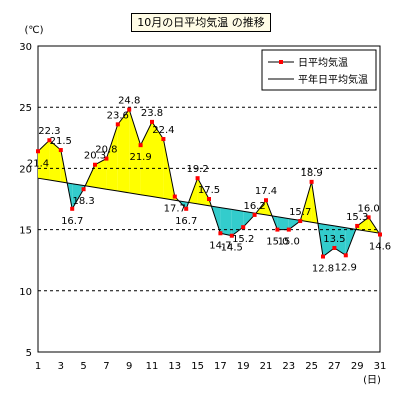 Image resolution: width=400 pixels, height=404 pixels. I want to click on data-label: 15.0, so click(289, 242).